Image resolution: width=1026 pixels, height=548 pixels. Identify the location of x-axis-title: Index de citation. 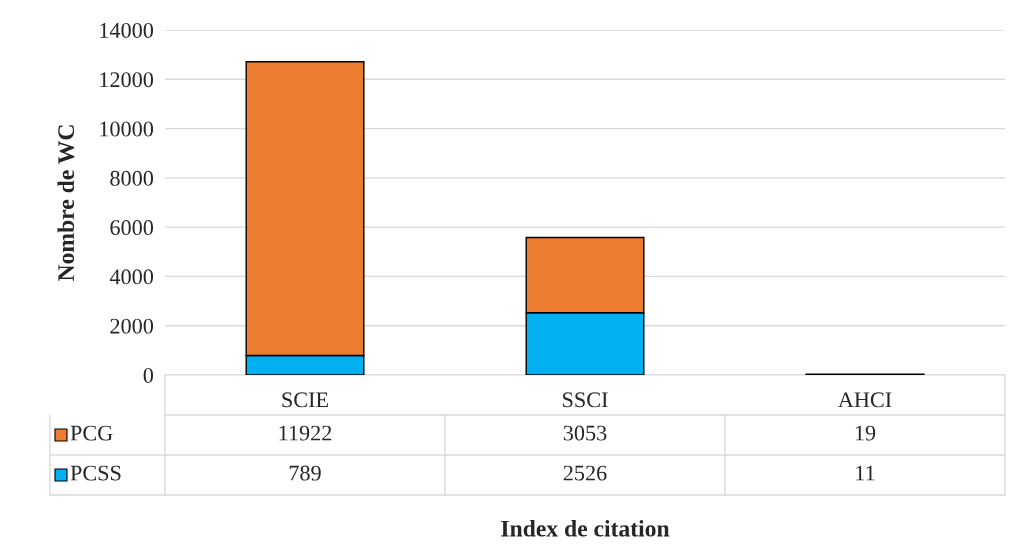
(585, 528).